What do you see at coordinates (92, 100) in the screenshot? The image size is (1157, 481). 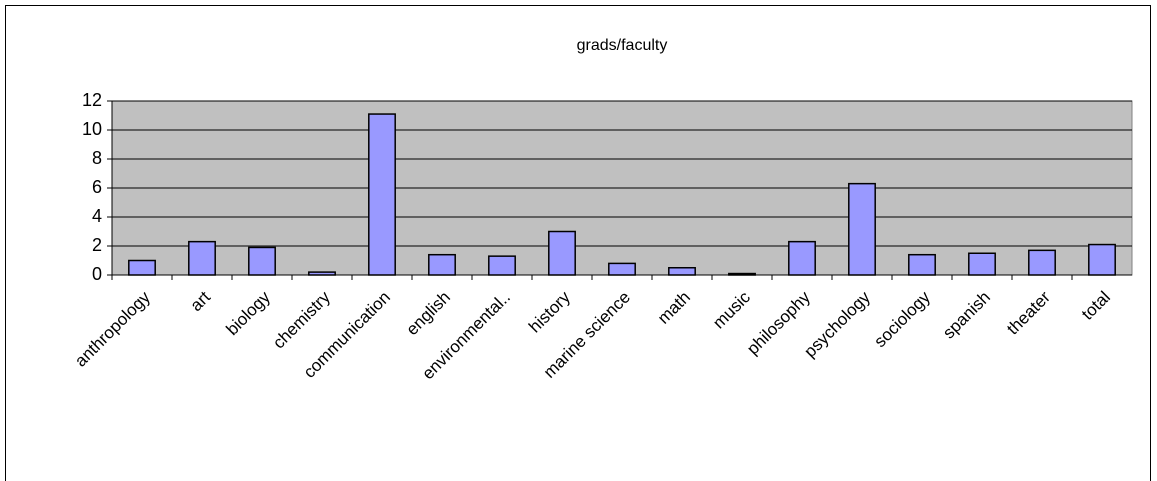 I see `y-tick-label: 12` at bounding box center [92, 100].